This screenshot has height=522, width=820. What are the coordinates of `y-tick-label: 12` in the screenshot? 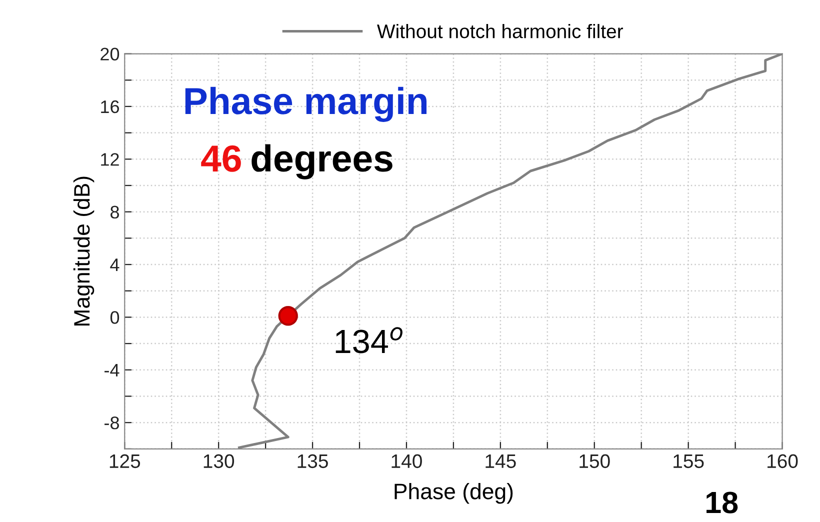 It's located at (110, 159).